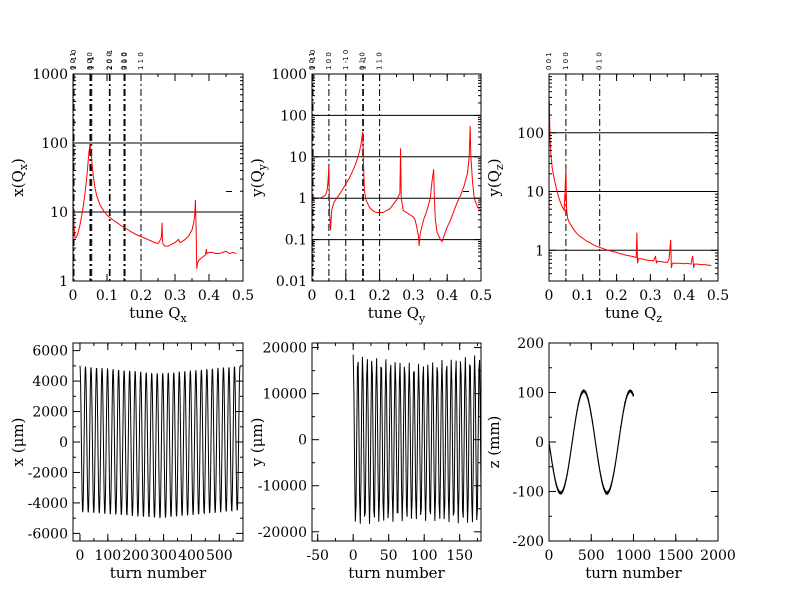  Describe the element at coordinates (50, 382) in the screenshot. I see `y-tick-label: 4000` at that location.